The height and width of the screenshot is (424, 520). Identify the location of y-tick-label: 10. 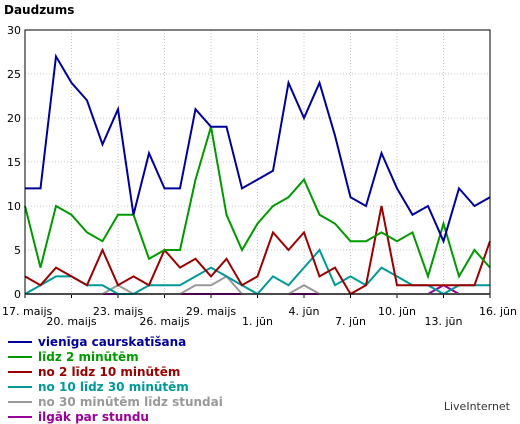
(14, 206).